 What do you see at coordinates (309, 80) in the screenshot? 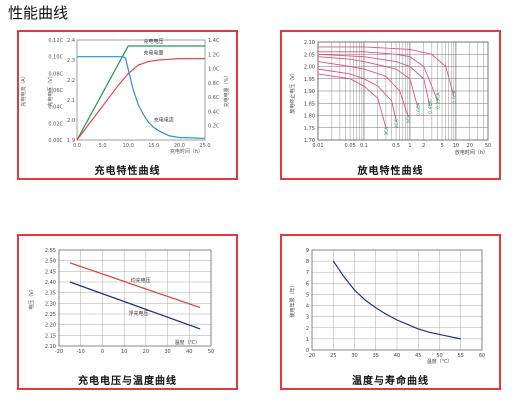
I see `y-tick-label: 1.95` at bounding box center [309, 80].